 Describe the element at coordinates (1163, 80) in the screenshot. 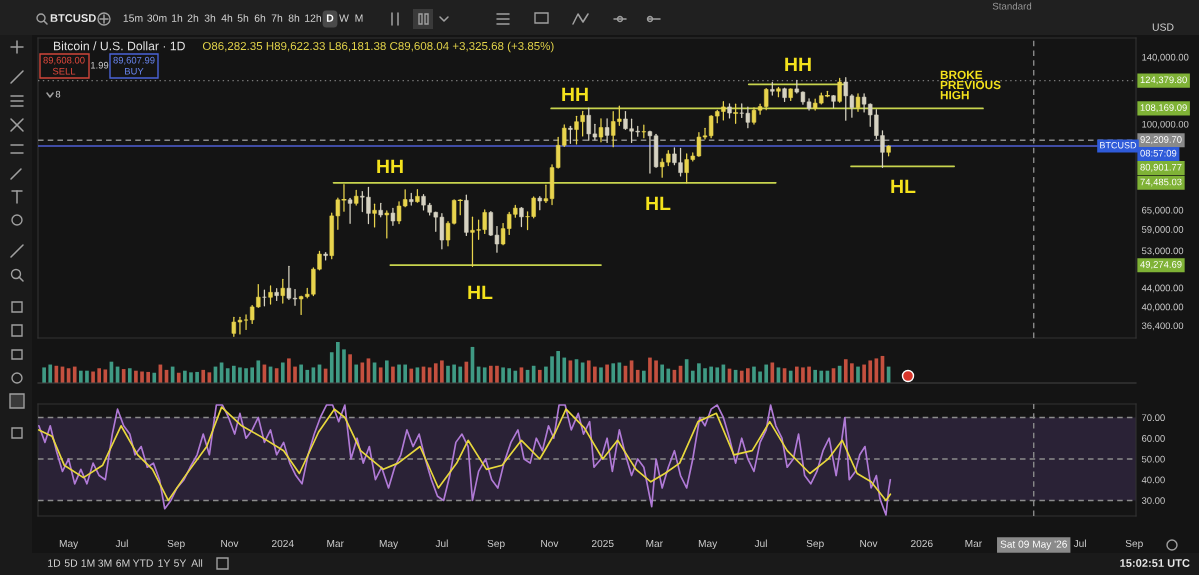

I see `text: 124,379.80` at that location.